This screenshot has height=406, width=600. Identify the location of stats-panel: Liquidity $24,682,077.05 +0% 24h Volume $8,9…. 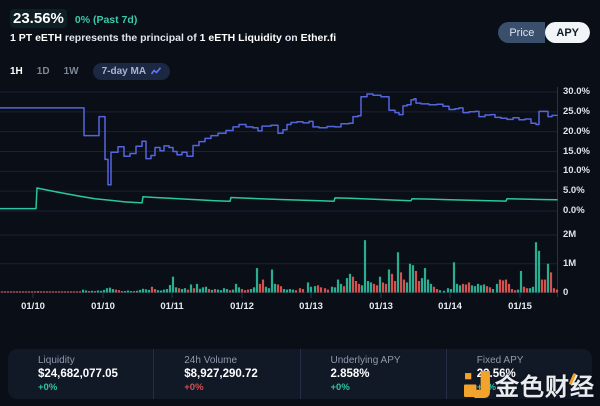
(300, 374).